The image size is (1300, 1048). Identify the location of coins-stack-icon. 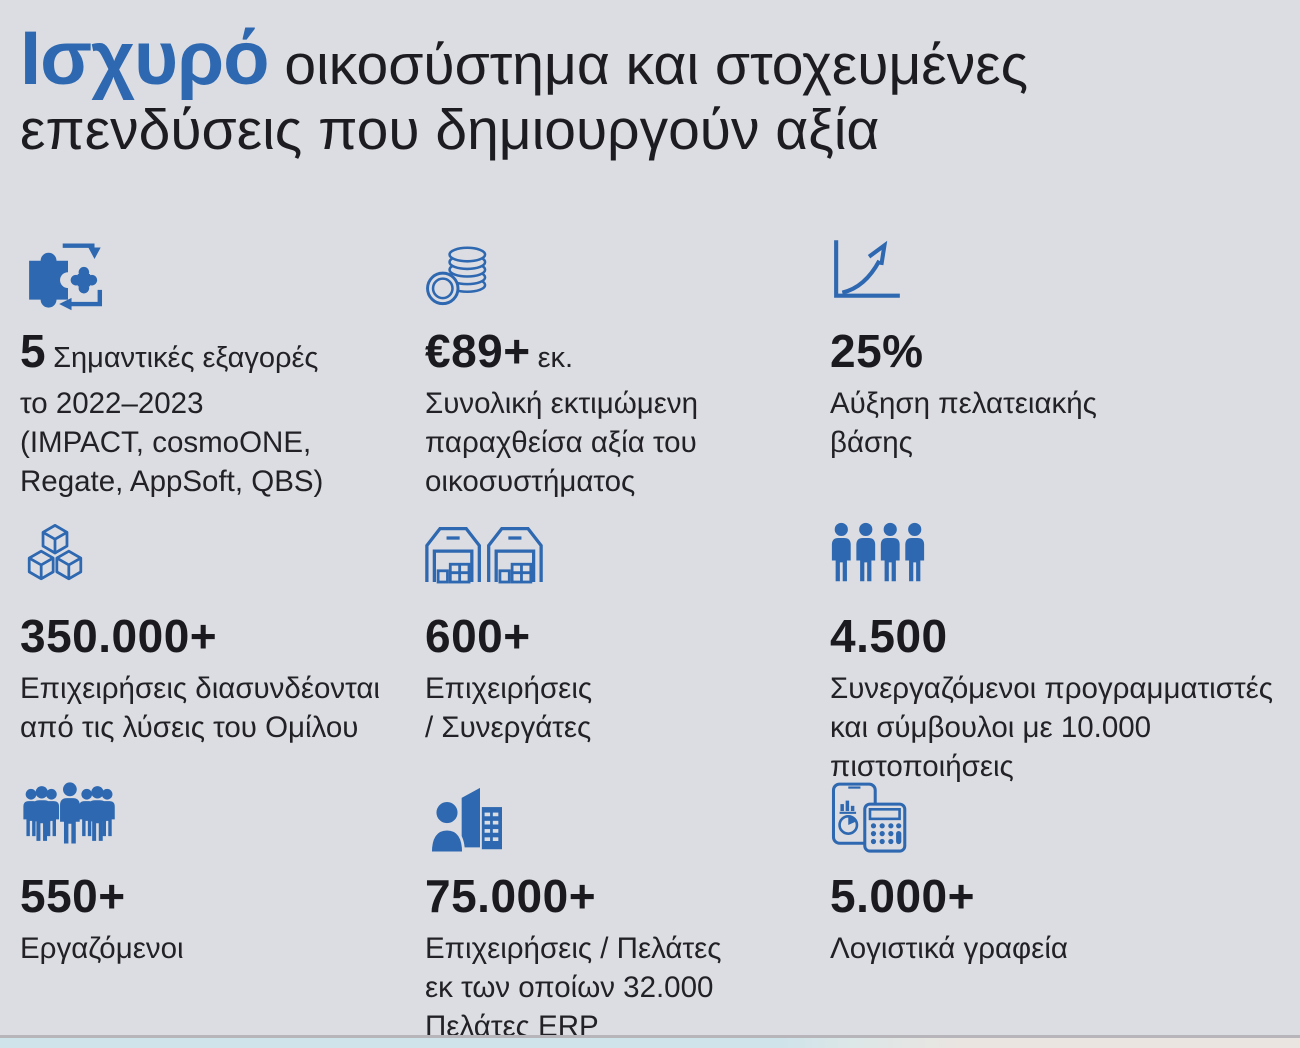
(456, 275).